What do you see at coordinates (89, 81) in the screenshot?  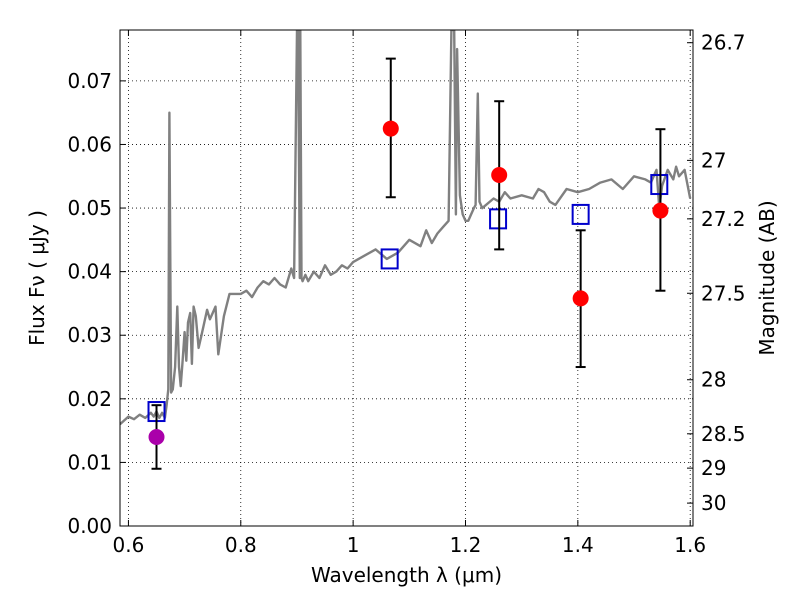 I see `y-tick-label: 0.07` at bounding box center [89, 81].